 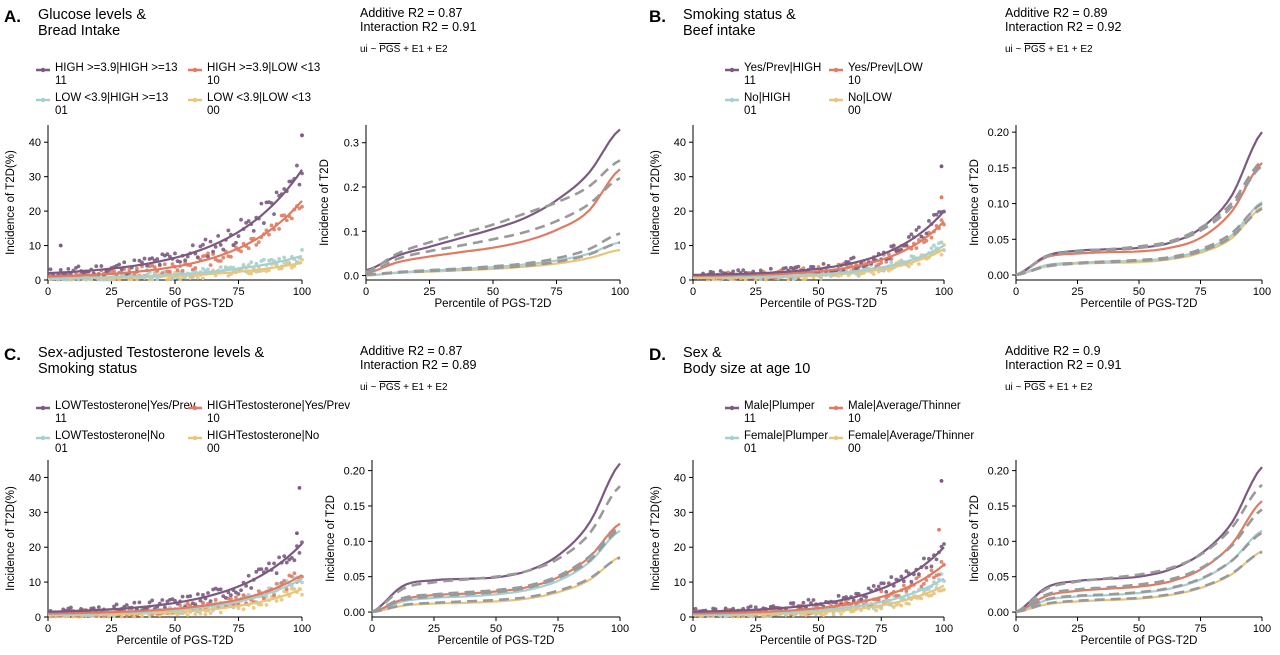 I want to click on panel-letter: B., so click(x=657, y=16).